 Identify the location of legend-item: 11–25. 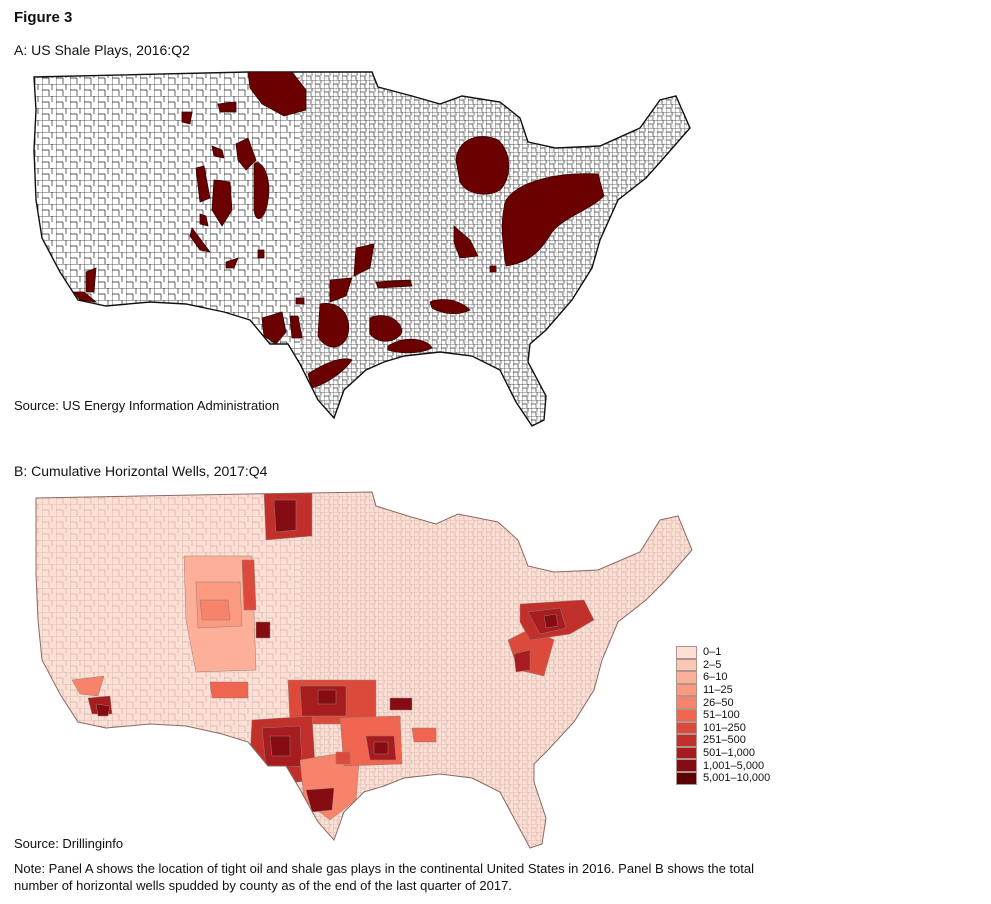
(723, 690).